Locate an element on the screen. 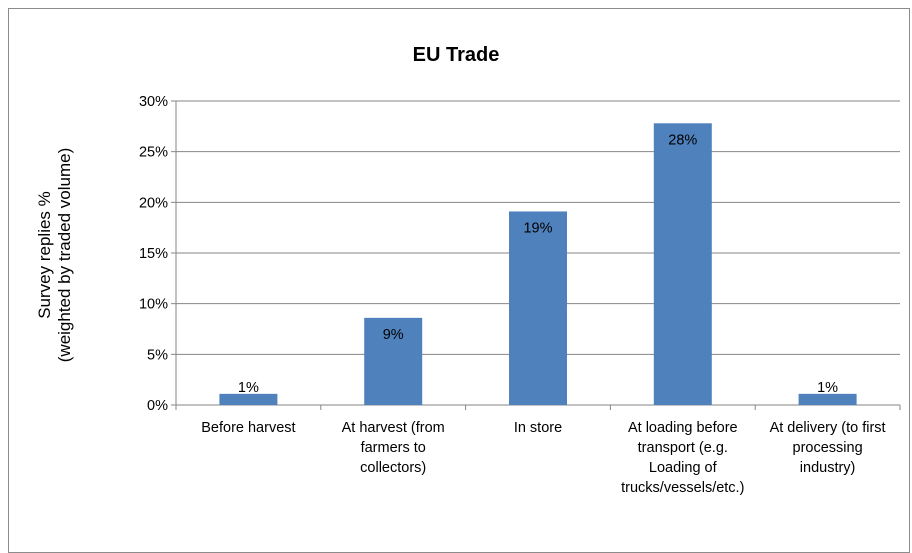 The image size is (912, 553). y-axis-title-line: (weighted by traded volume) is located at coordinates (64, 255).